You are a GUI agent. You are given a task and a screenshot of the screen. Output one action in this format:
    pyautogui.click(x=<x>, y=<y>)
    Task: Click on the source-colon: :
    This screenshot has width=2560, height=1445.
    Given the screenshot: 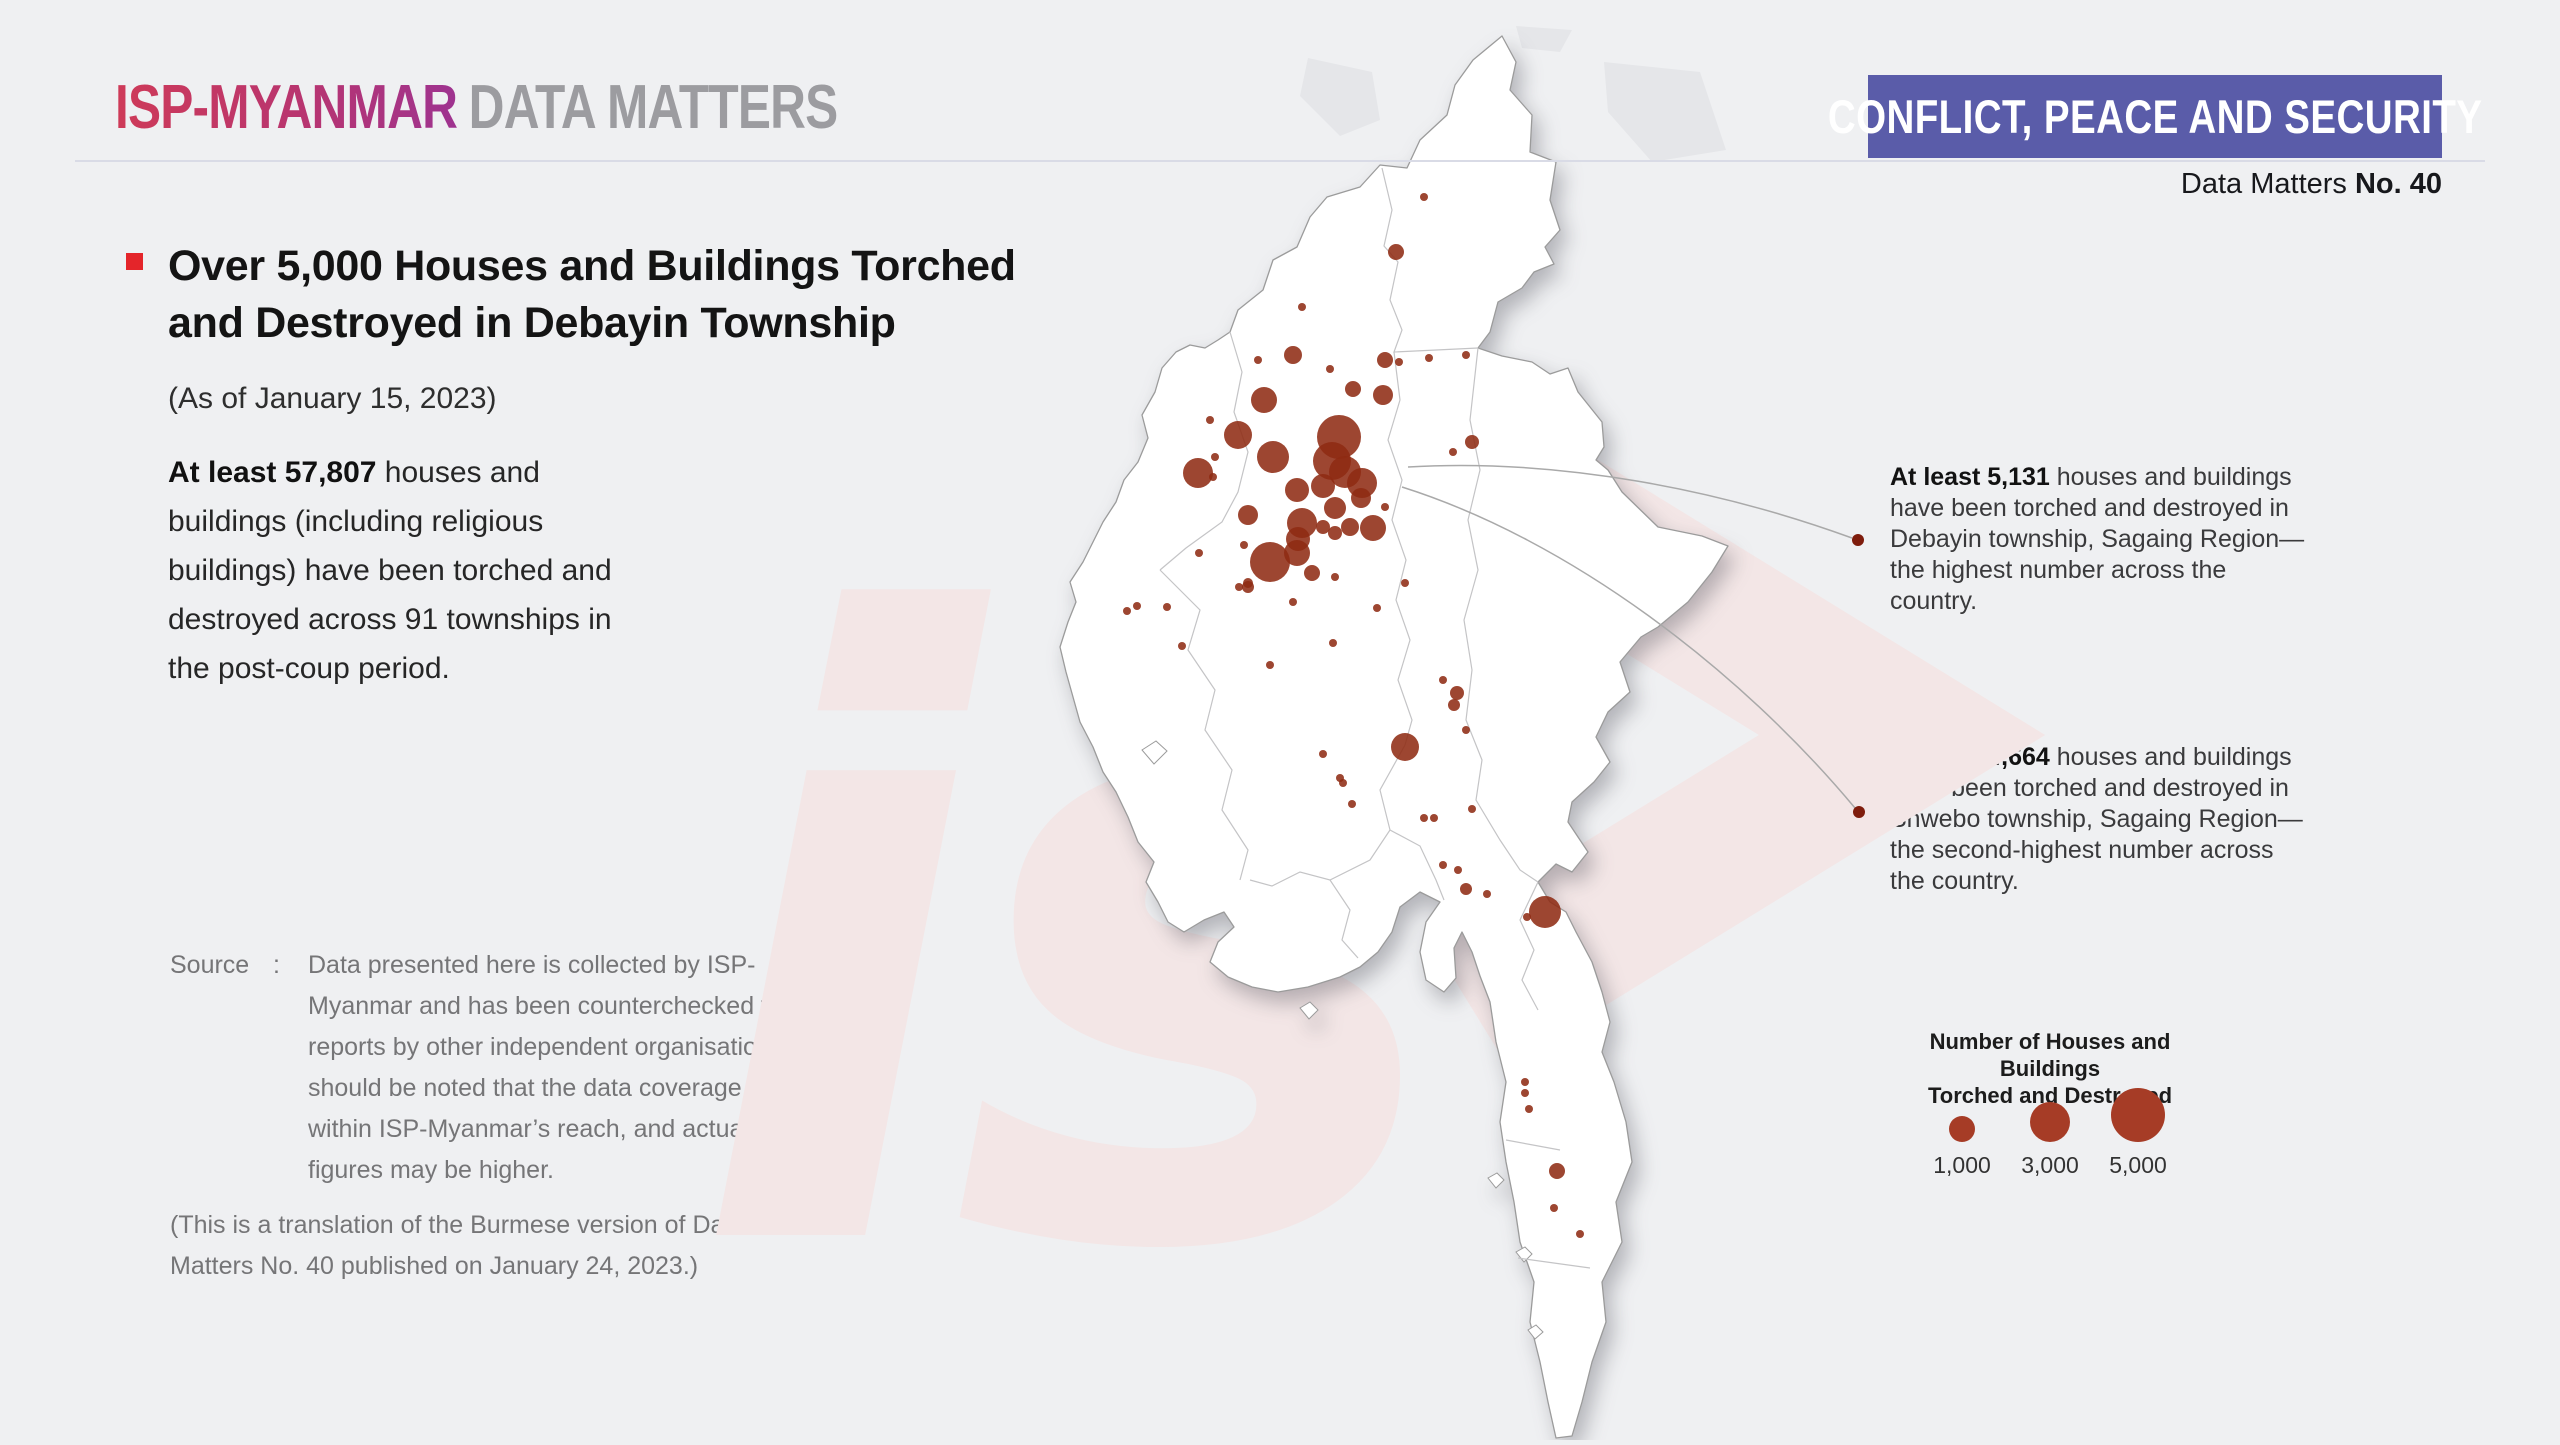 What is the action you would take?
    pyautogui.click(x=276, y=965)
    